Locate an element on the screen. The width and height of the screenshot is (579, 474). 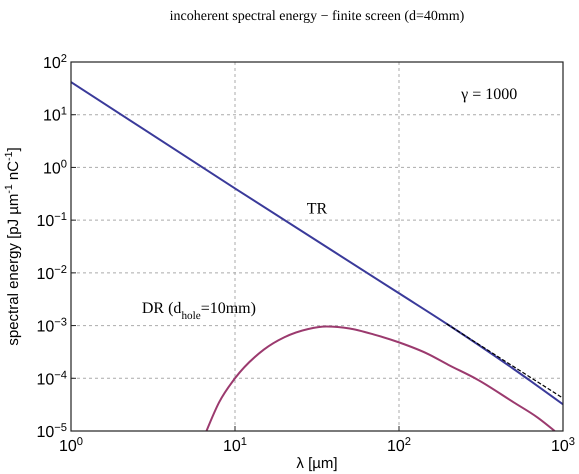
series-label: TR is located at coordinates (317, 209).